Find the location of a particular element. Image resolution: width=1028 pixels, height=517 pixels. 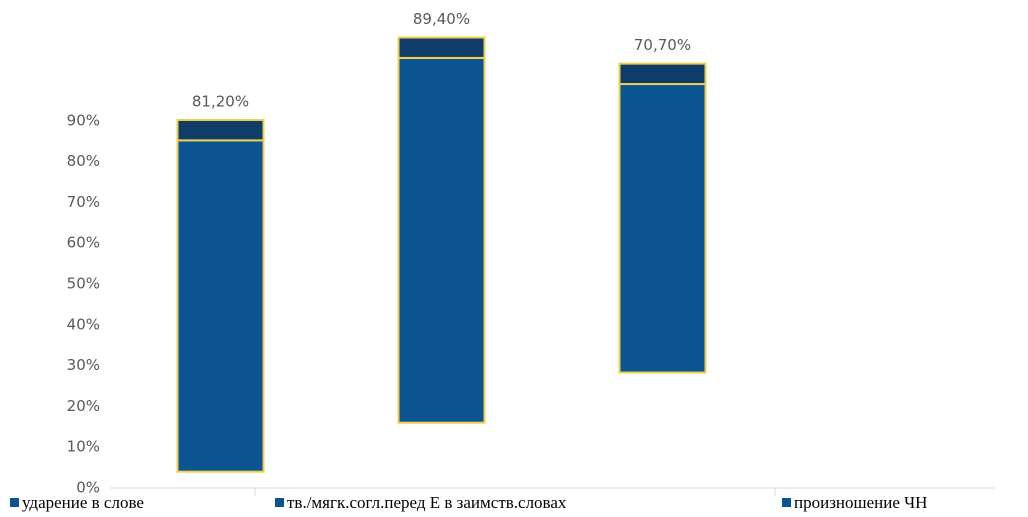

y-tick-label: 50% is located at coordinates (83, 283).